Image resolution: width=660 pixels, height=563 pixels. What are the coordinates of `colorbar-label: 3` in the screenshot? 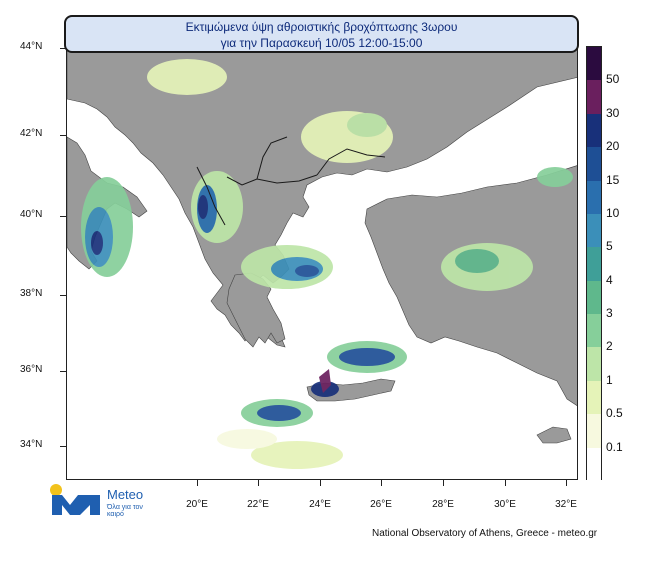 It's located at (609, 313).